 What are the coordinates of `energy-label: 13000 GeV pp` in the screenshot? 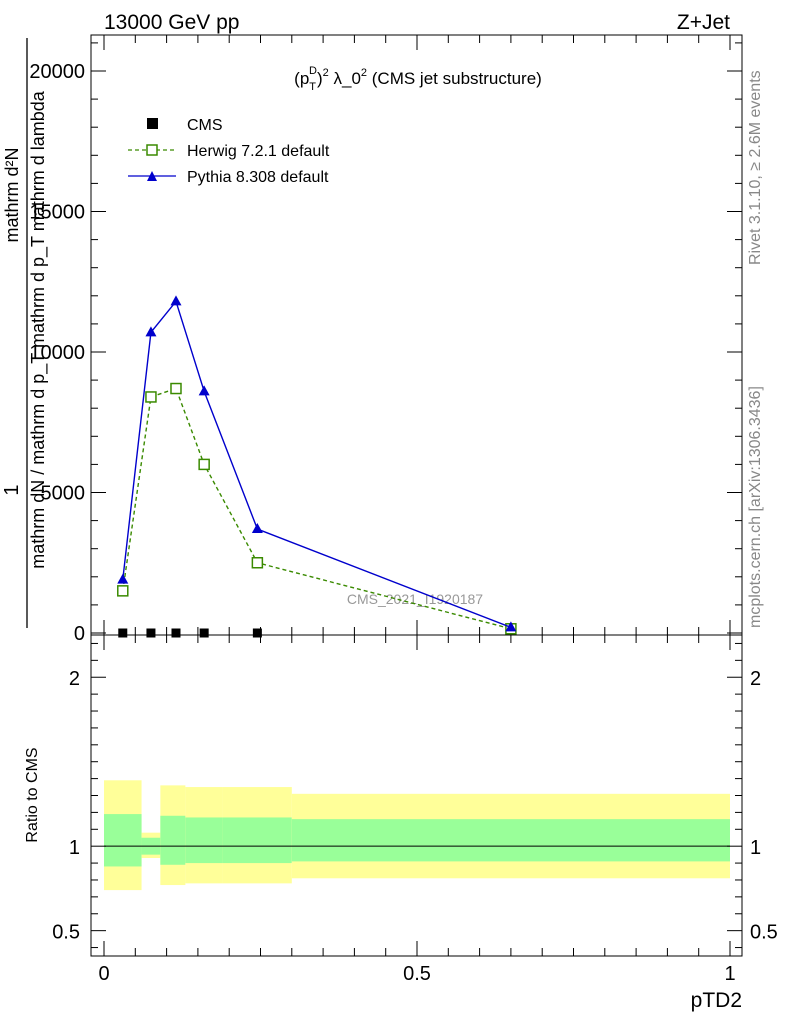 It's located at (171, 22).